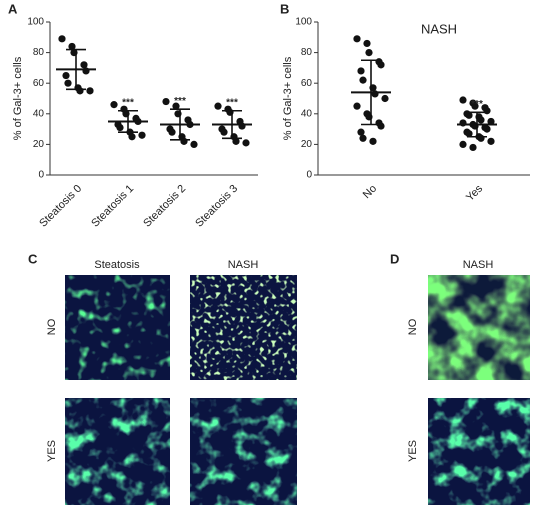  I want to click on panel-label: A, so click(13, 8).